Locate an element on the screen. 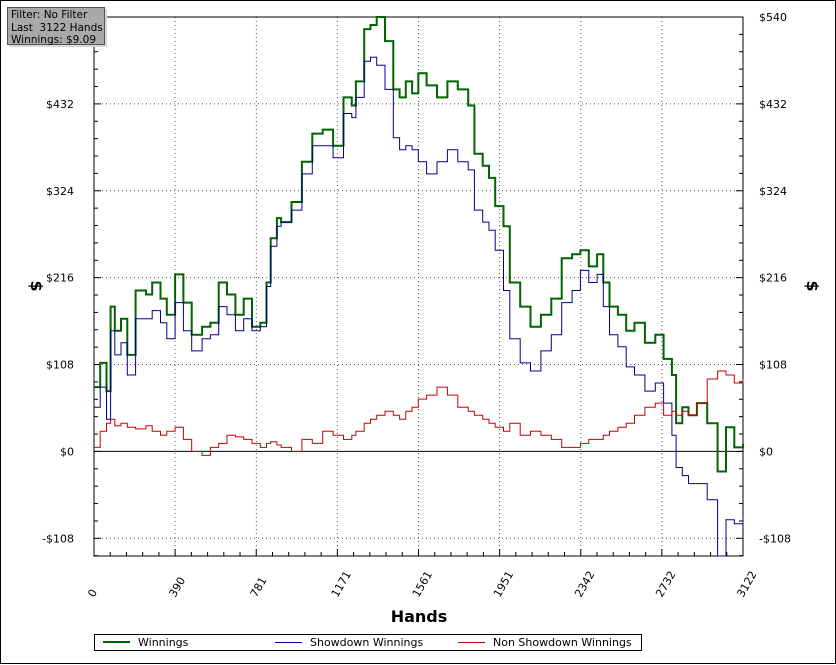 The width and height of the screenshot is (836, 665). legend-item-winnings: Winnings is located at coordinates (145, 642).